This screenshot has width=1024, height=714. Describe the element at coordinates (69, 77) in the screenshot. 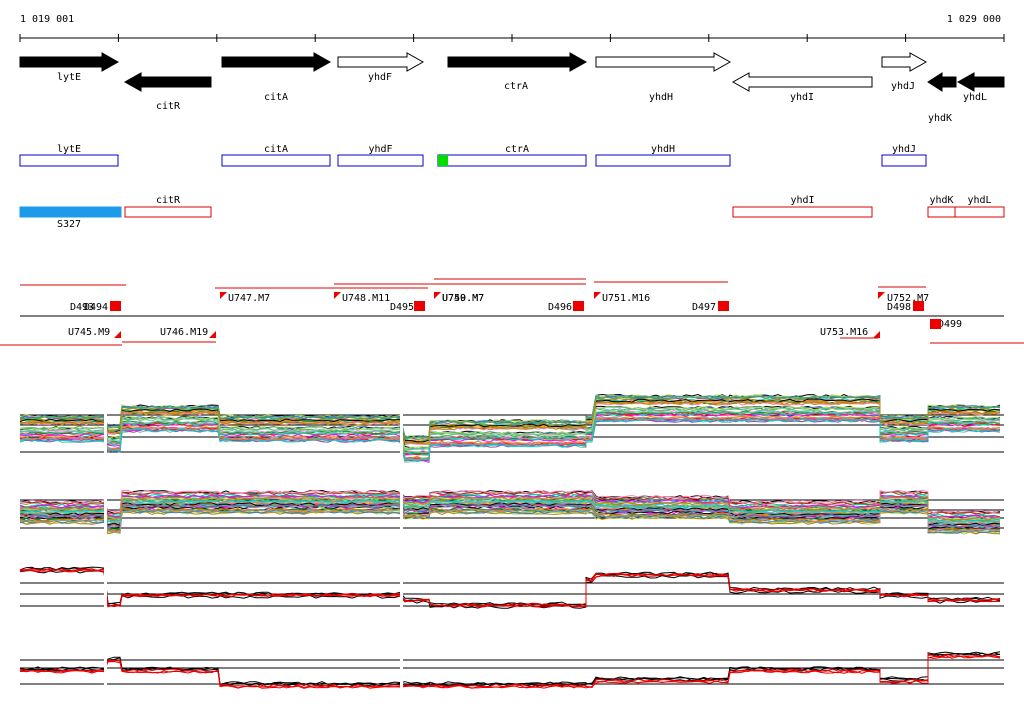

I see `gene-label: lytE` at that location.